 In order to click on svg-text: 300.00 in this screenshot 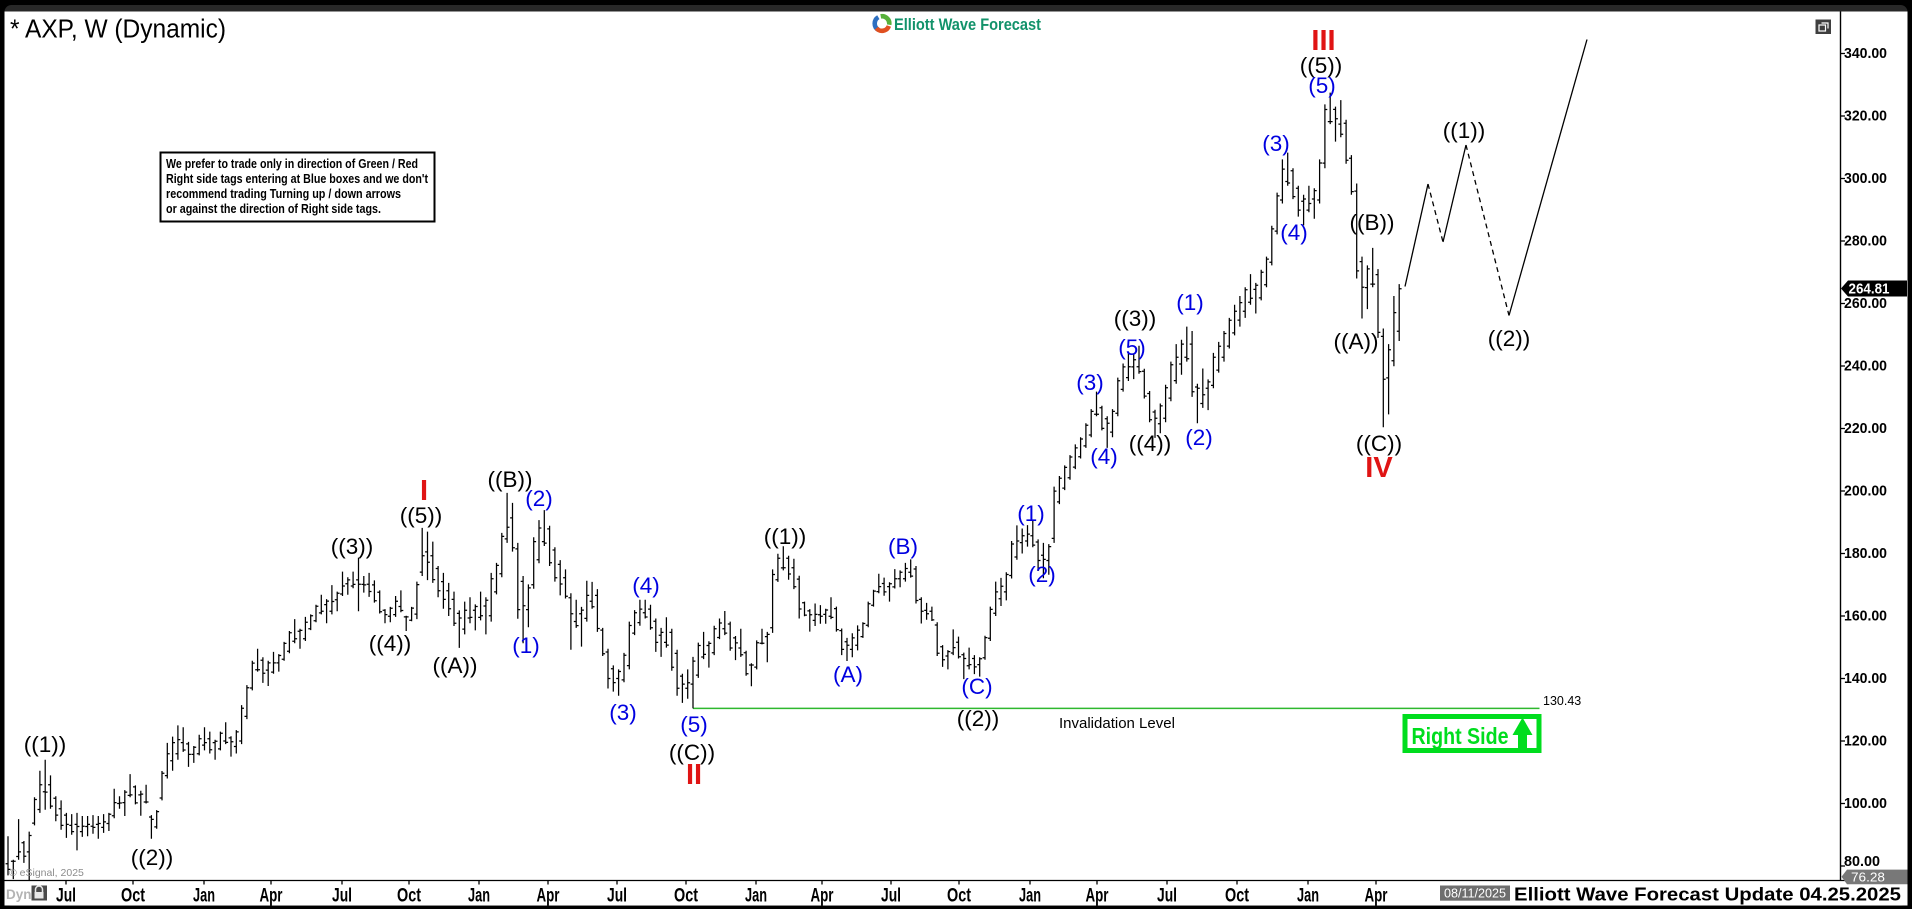, I will do `click(1865, 179)`.